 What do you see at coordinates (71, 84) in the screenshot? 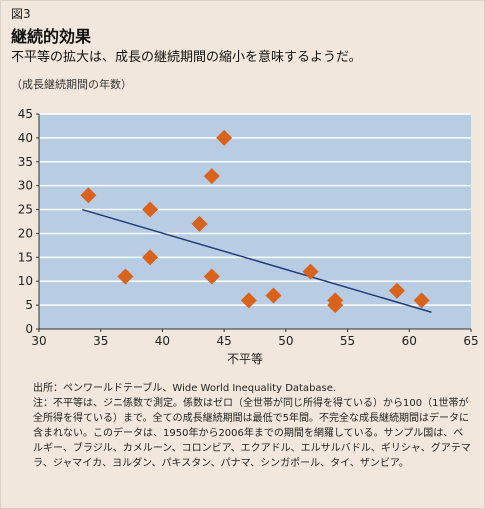
I see `y-unit-note: （成長継続期間の年数）` at bounding box center [71, 84].